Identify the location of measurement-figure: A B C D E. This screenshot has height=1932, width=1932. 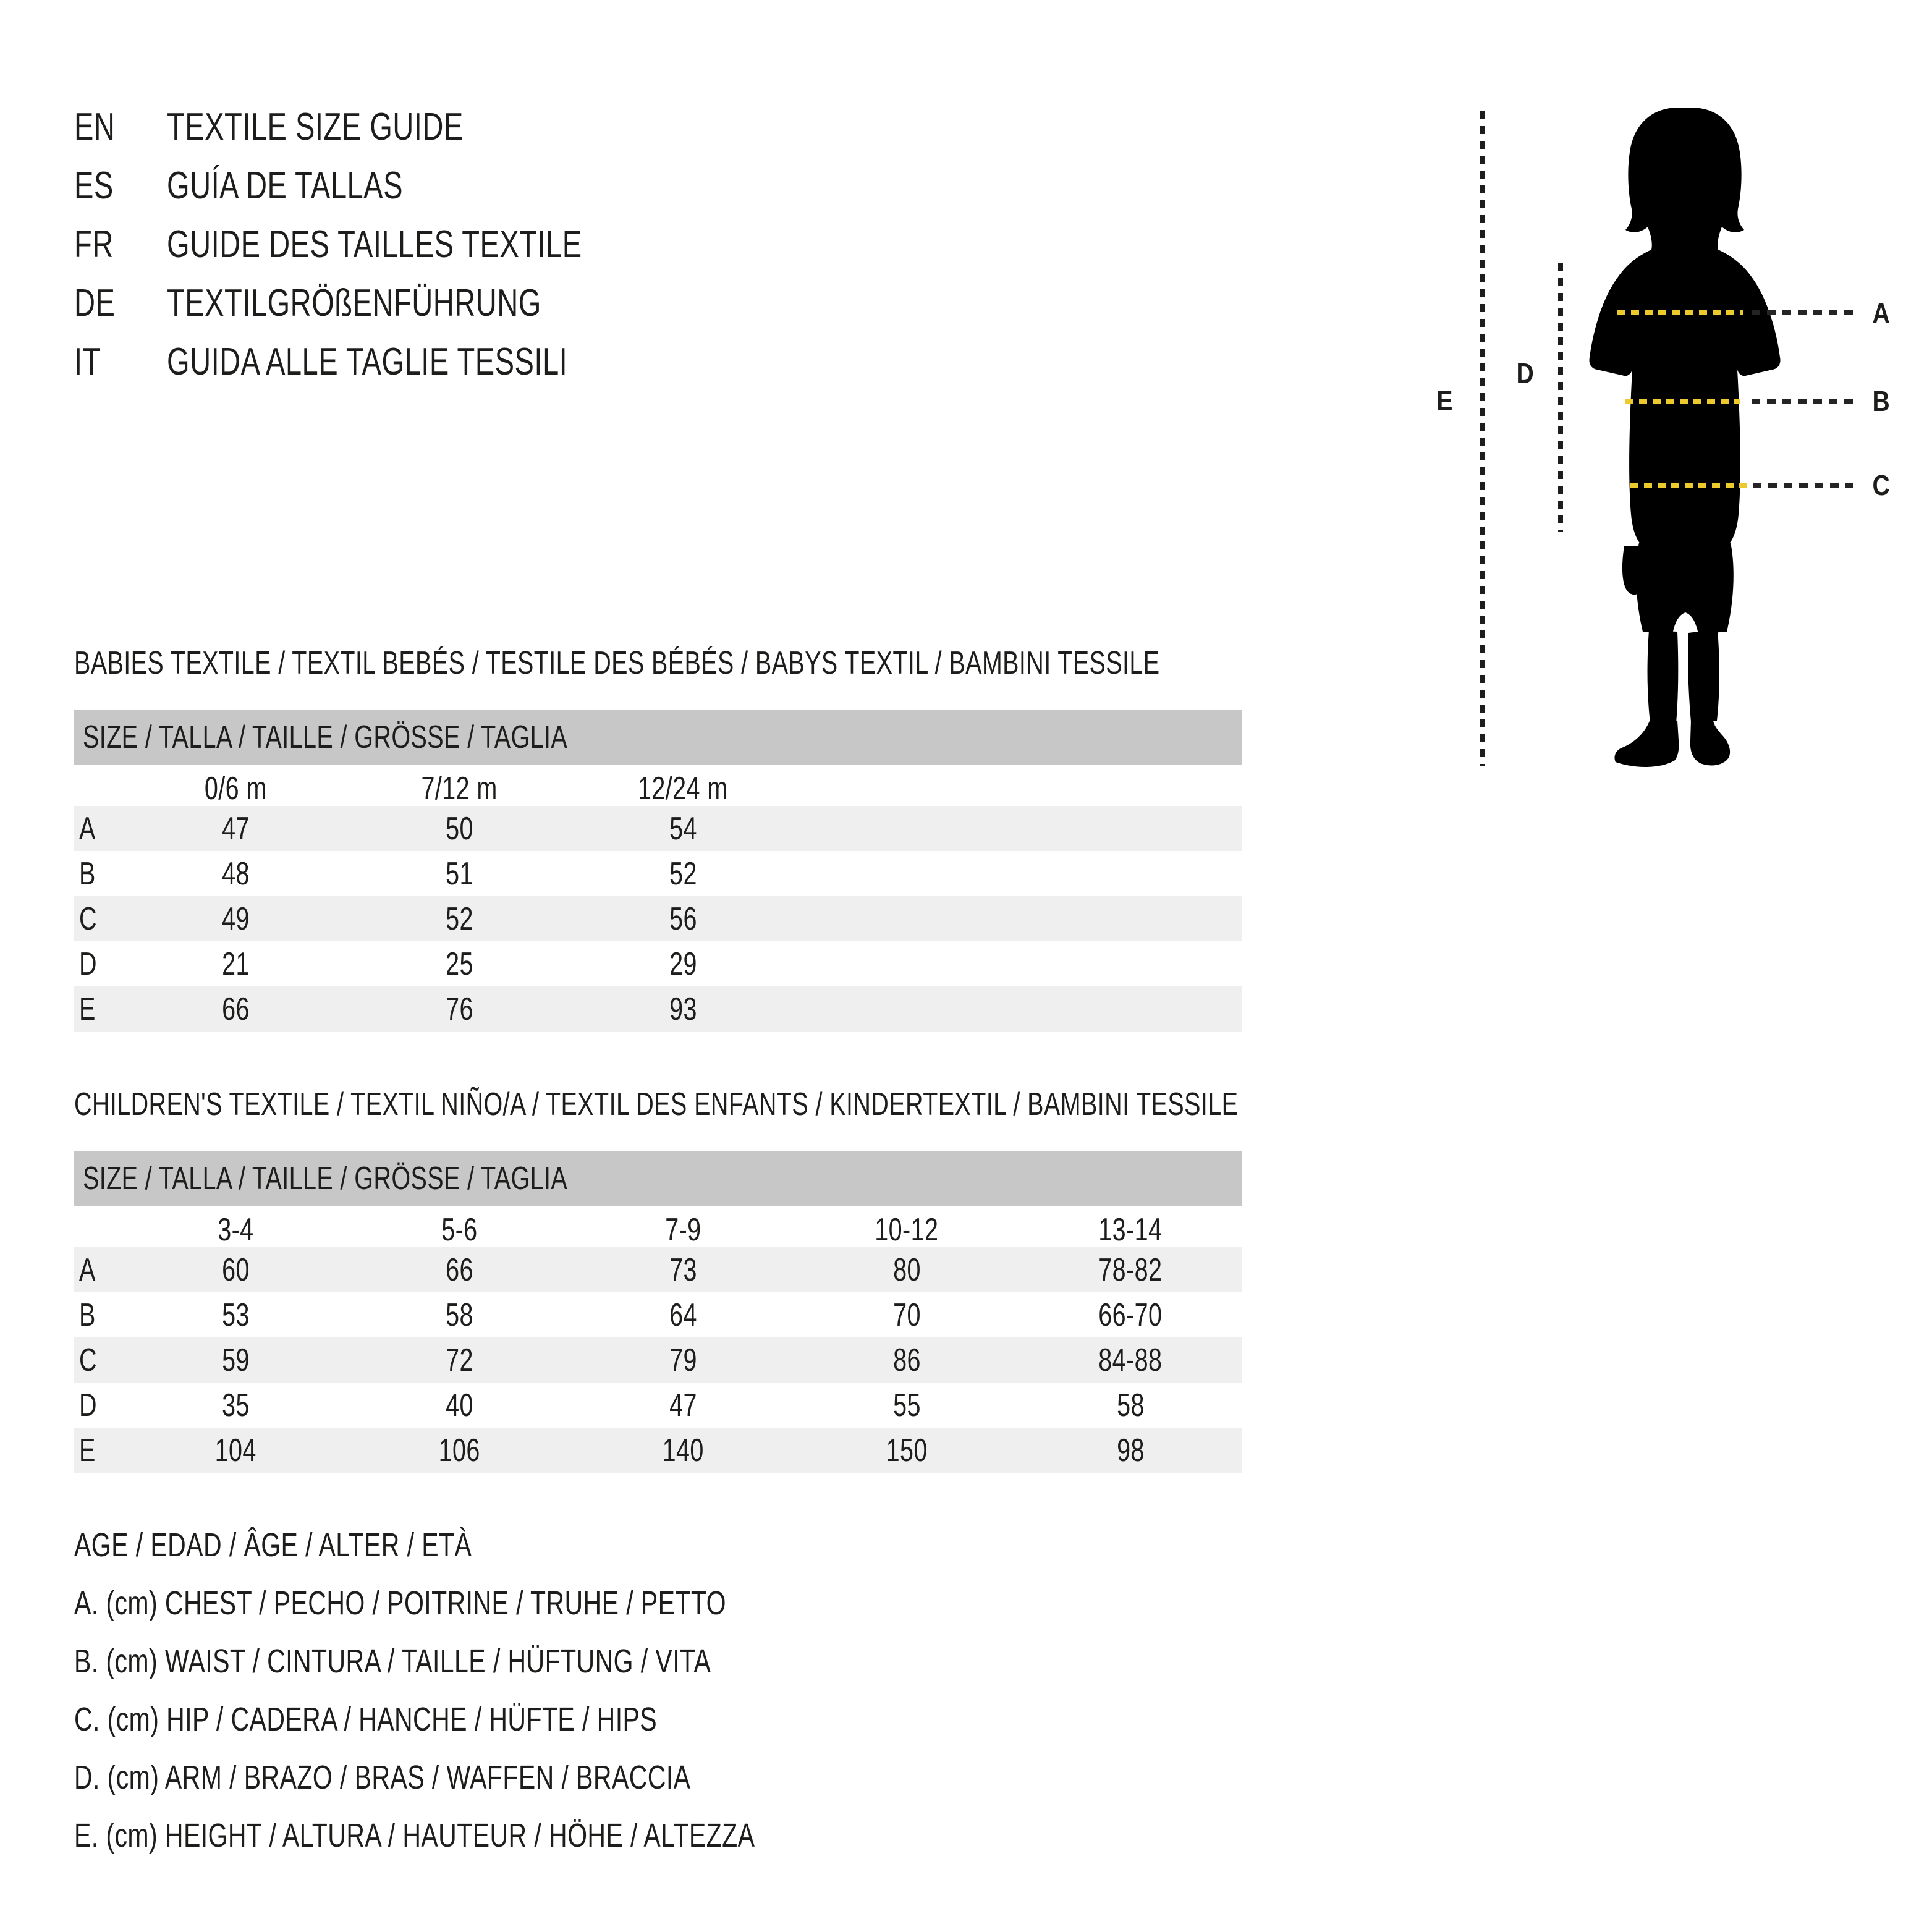
(1662, 439).